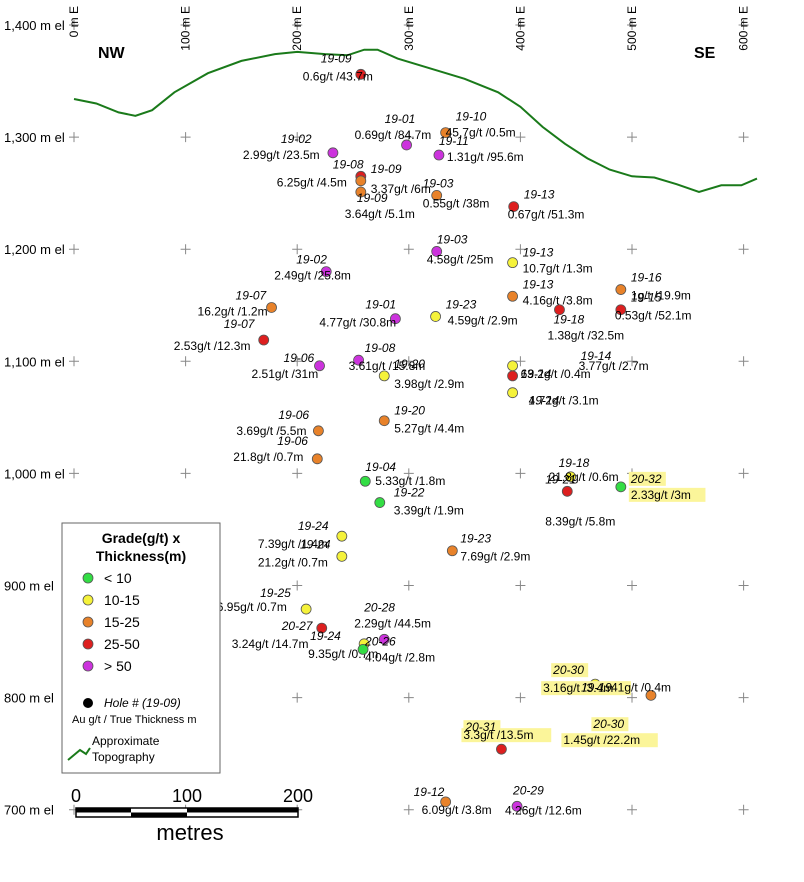 This screenshot has height=882, width=804. What do you see at coordinates (653, 316) in the screenshot?
I see `grade-label: 0.53g/t /52.1m` at bounding box center [653, 316].